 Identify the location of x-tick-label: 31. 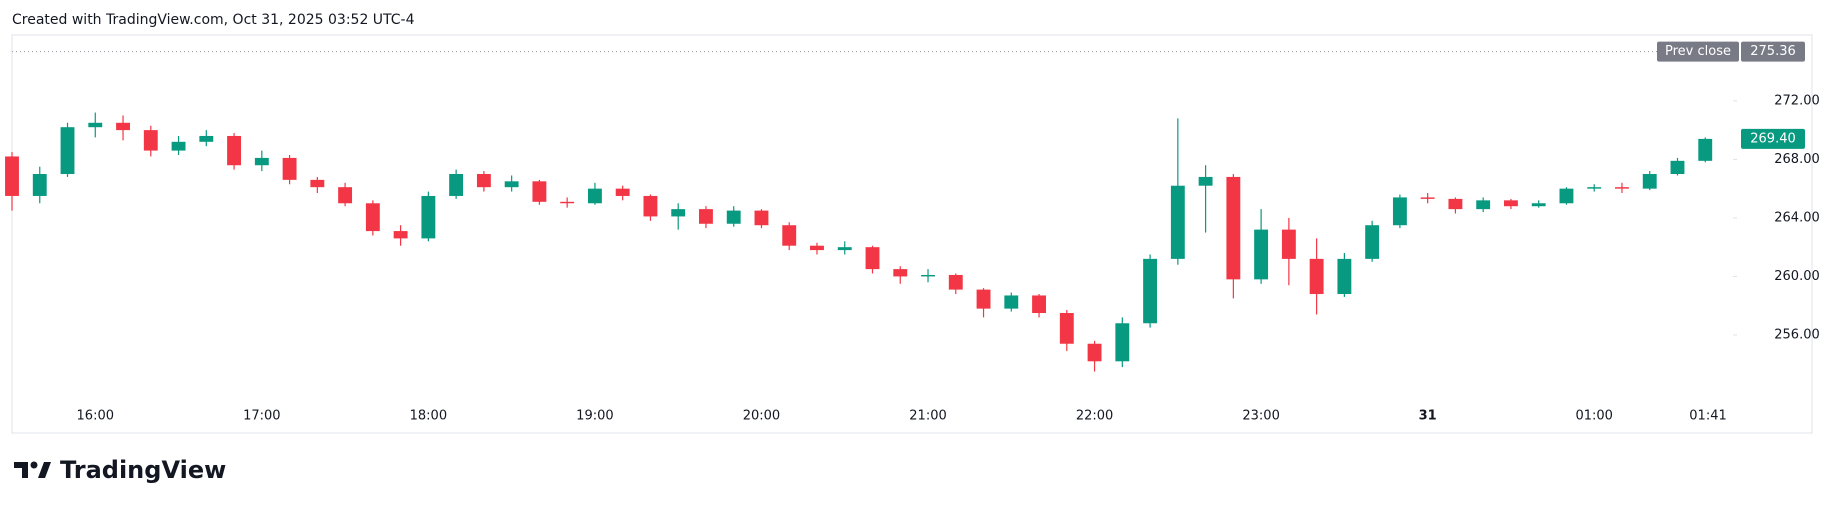
(1428, 416).